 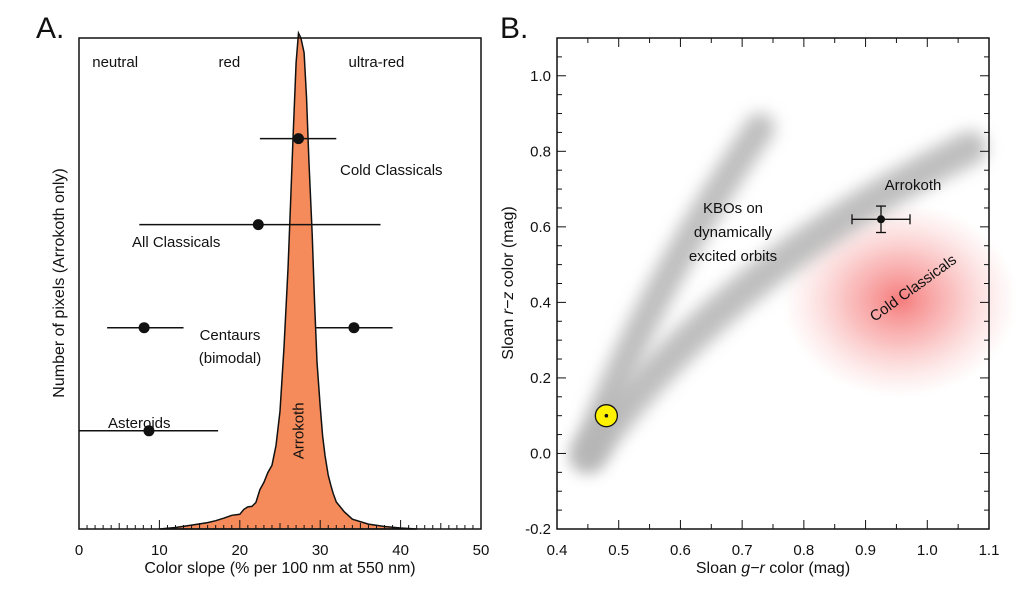 What do you see at coordinates (803, 550) in the screenshot?
I see `x-tick-label: 0.8` at bounding box center [803, 550].